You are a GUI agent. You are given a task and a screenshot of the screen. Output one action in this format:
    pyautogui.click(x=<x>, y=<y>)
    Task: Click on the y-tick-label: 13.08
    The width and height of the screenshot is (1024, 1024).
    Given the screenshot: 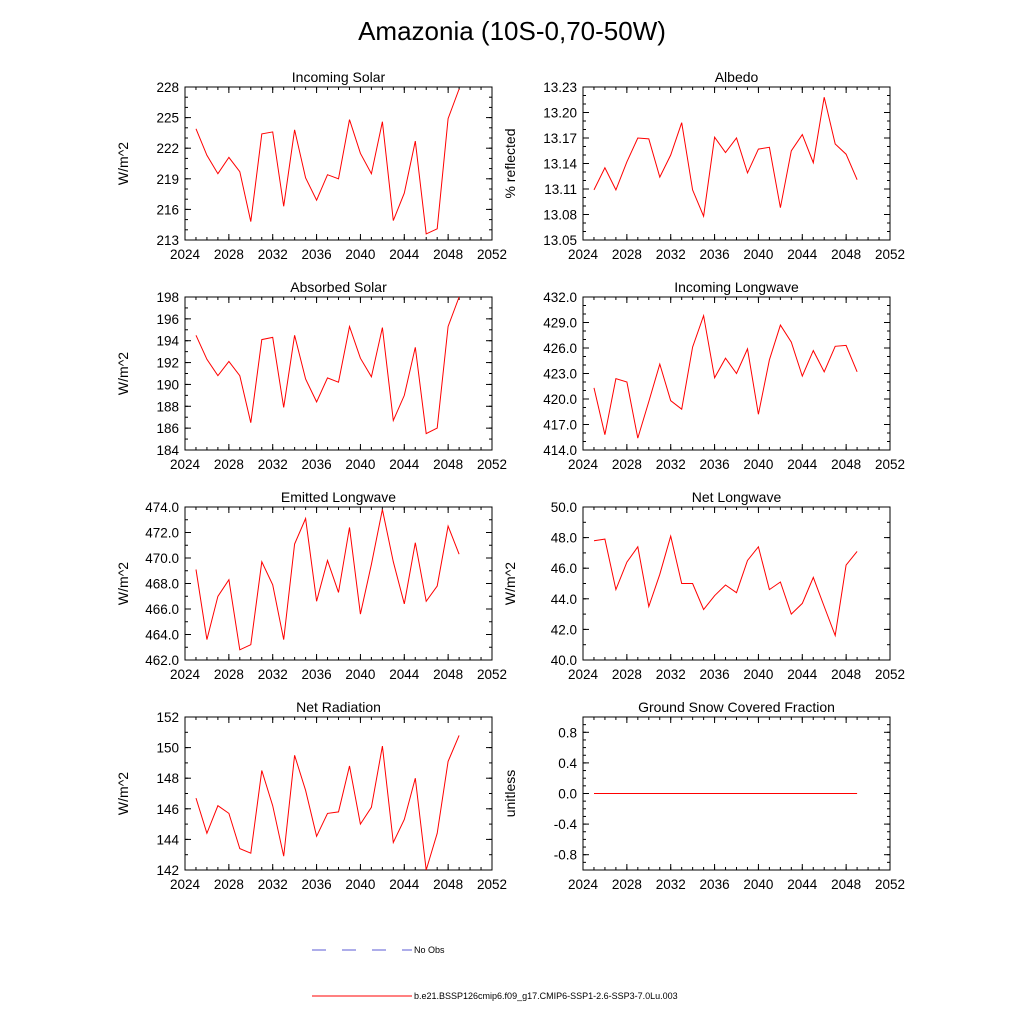 What is the action you would take?
    pyautogui.click(x=560, y=215)
    